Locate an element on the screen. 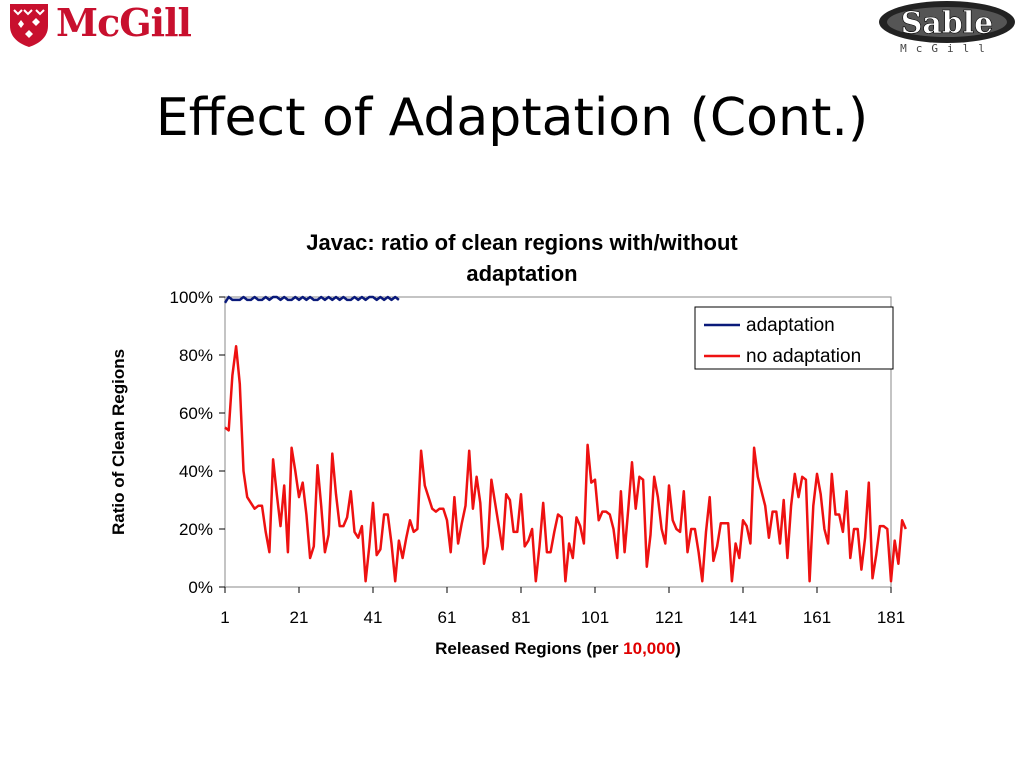 The height and width of the screenshot is (768, 1024). legend: adaptation no adaptation is located at coordinates (794, 338).